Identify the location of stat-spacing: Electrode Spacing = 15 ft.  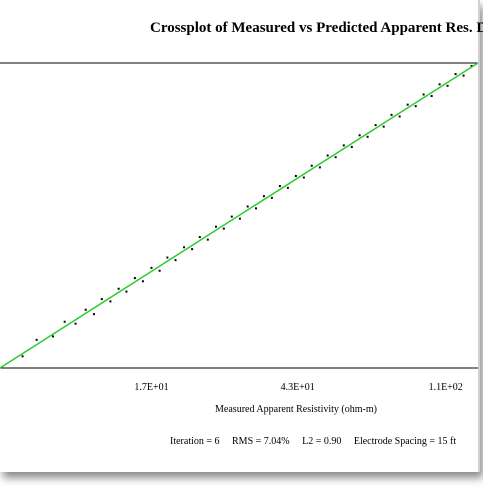
(405, 441).